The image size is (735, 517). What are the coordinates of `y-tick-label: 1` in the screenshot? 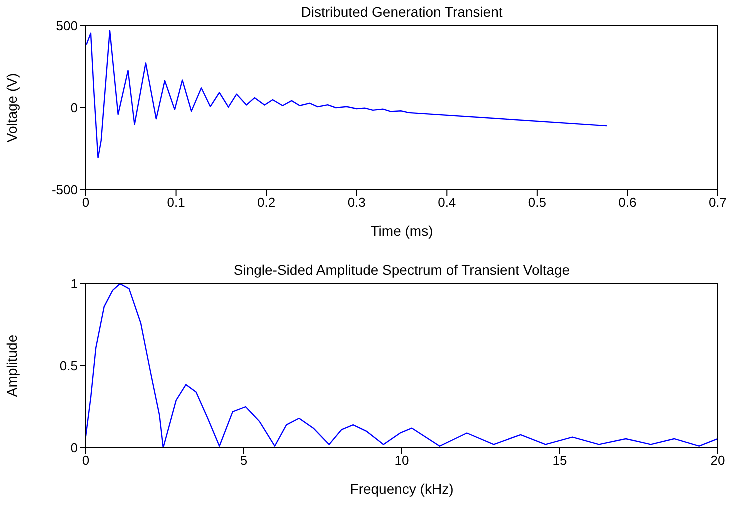 It's located at (74, 284).